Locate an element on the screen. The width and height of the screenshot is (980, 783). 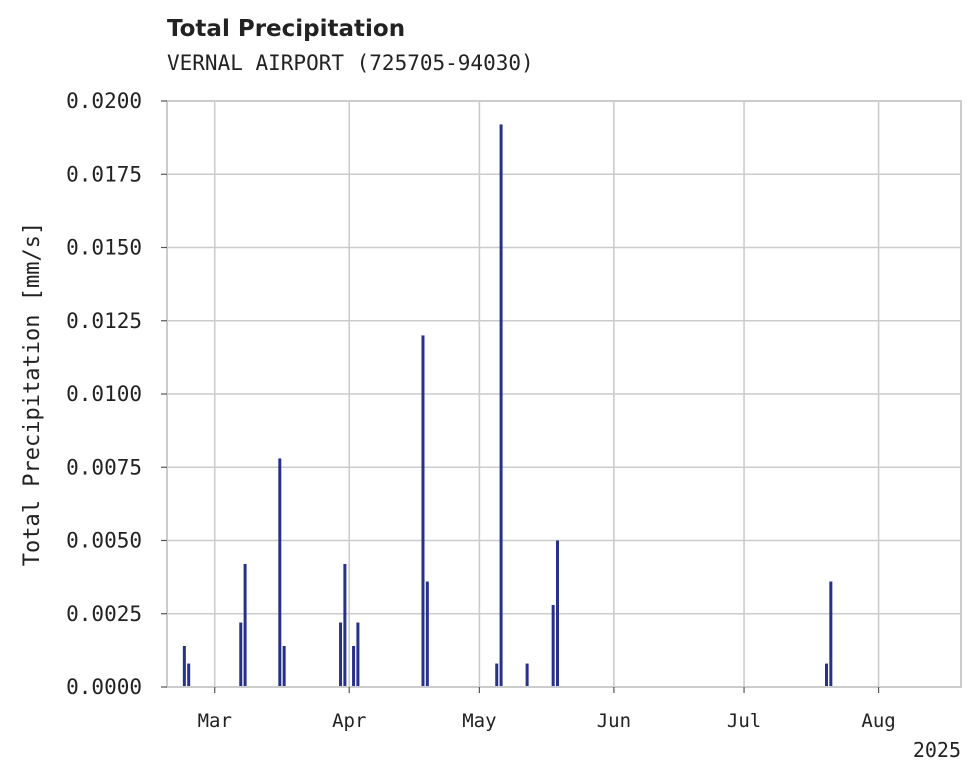
x-tick-label: Aug is located at coordinates (878, 721).